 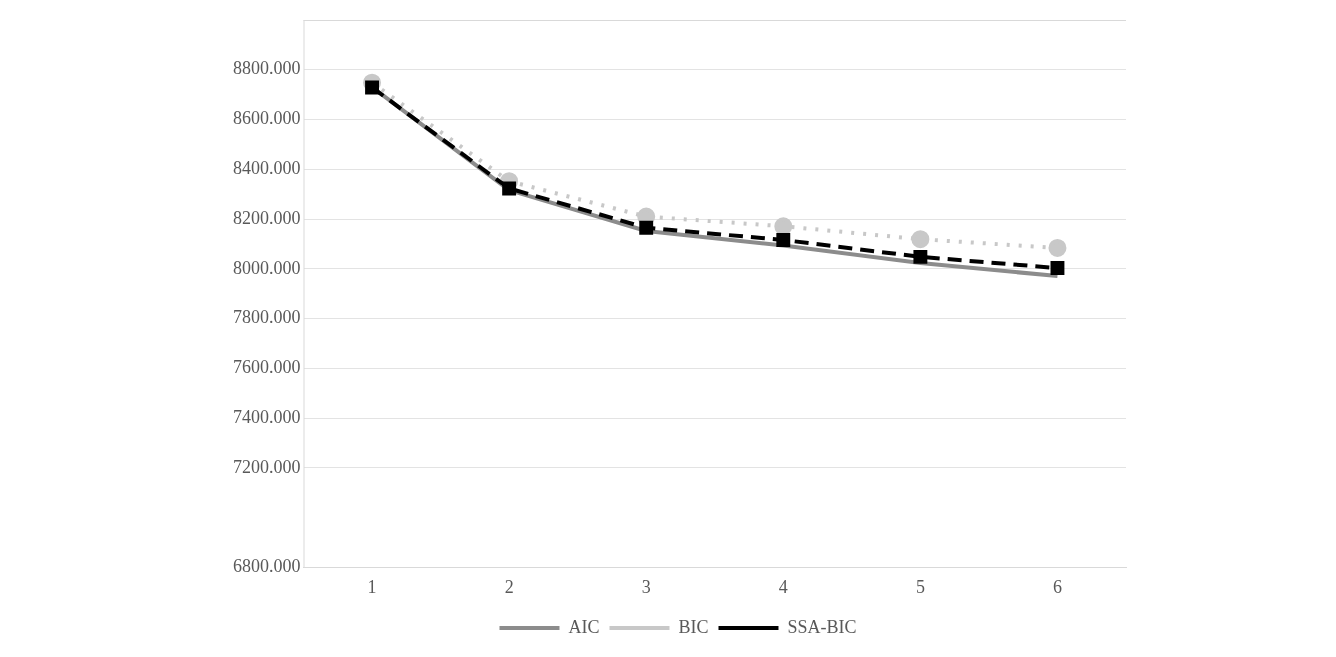 What do you see at coordinates (646, 586) in the screenshot?
I see `x-tick-label: 3` at bounding box center [646, 586].